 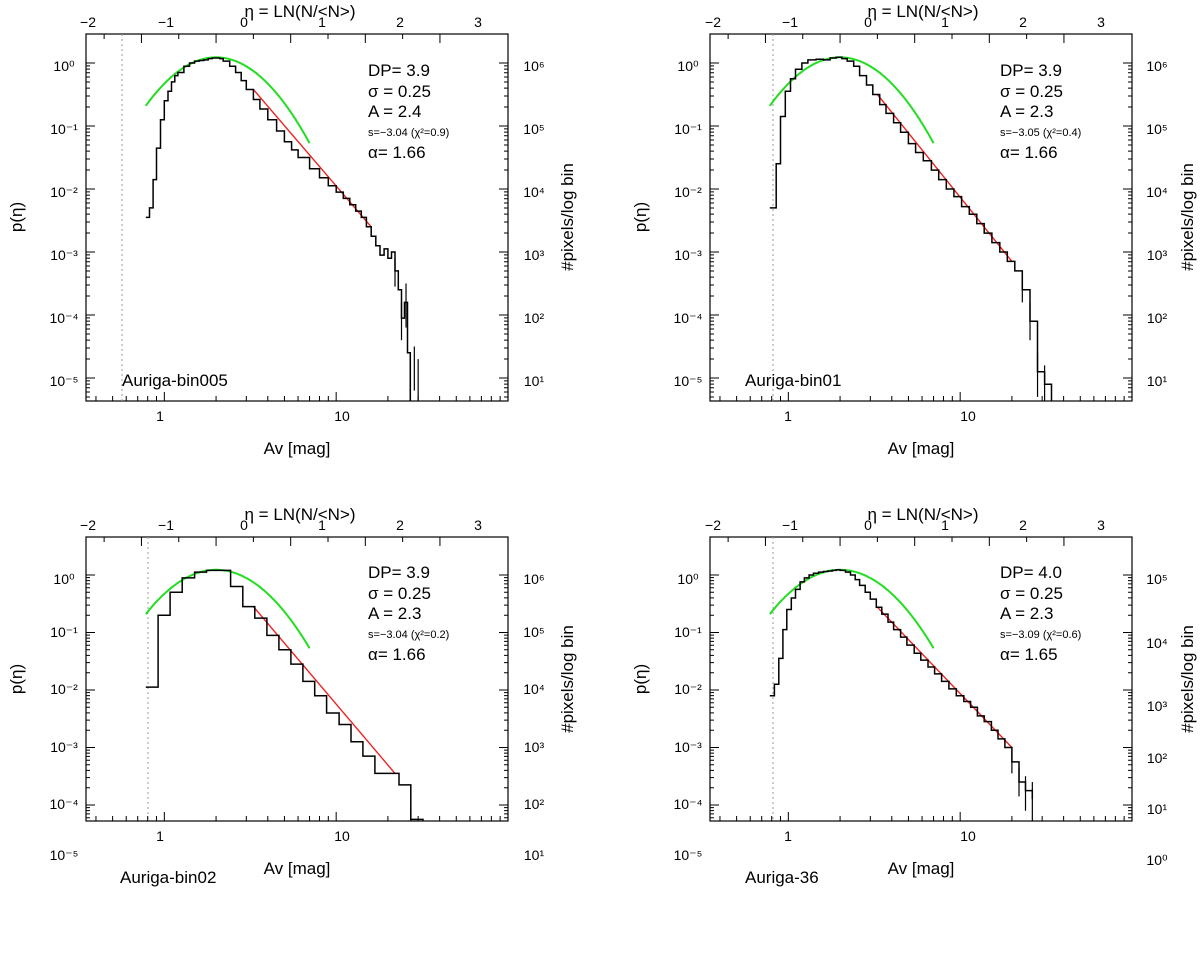 What do you see at coordinates (1031, 572) in the screenshot?
I see `dp-value: DP= 4.0` at bounding box center [1031, 572].